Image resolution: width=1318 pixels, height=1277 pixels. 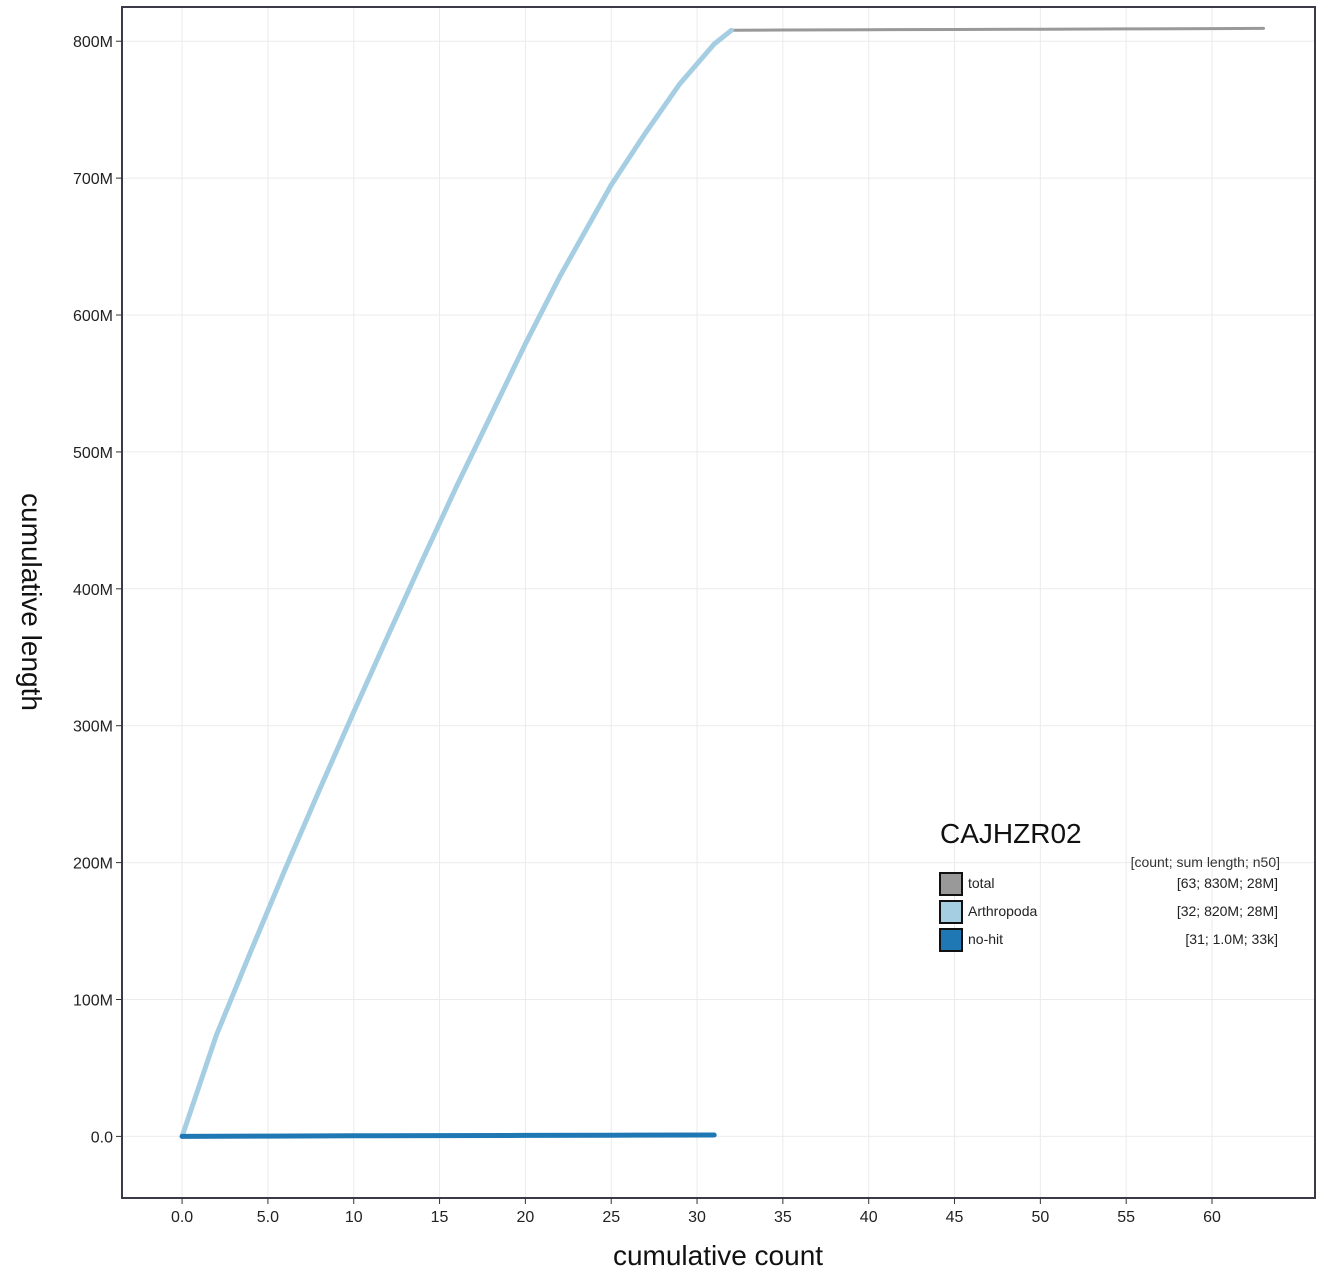 I want to click on x-tick-label: 55, so click(x=1126, y=1217).